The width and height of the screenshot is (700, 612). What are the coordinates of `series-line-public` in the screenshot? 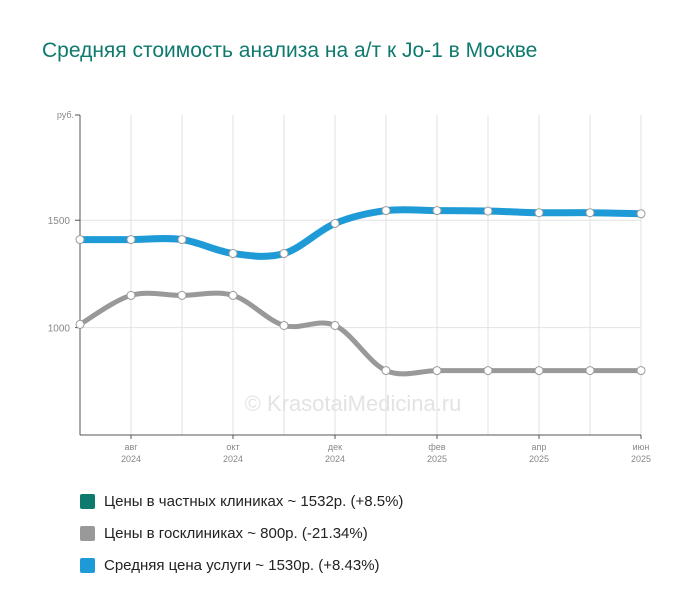 It's located at (360, 333).